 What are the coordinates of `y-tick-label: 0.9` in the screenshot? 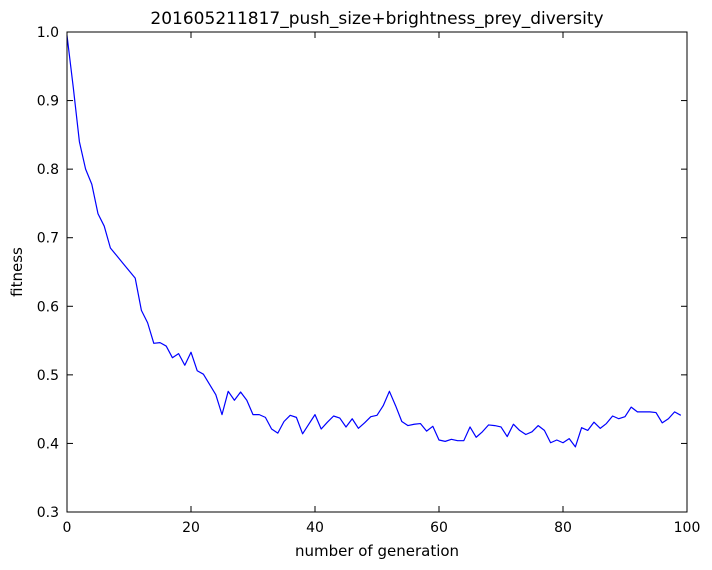 It's located at (48, 102).